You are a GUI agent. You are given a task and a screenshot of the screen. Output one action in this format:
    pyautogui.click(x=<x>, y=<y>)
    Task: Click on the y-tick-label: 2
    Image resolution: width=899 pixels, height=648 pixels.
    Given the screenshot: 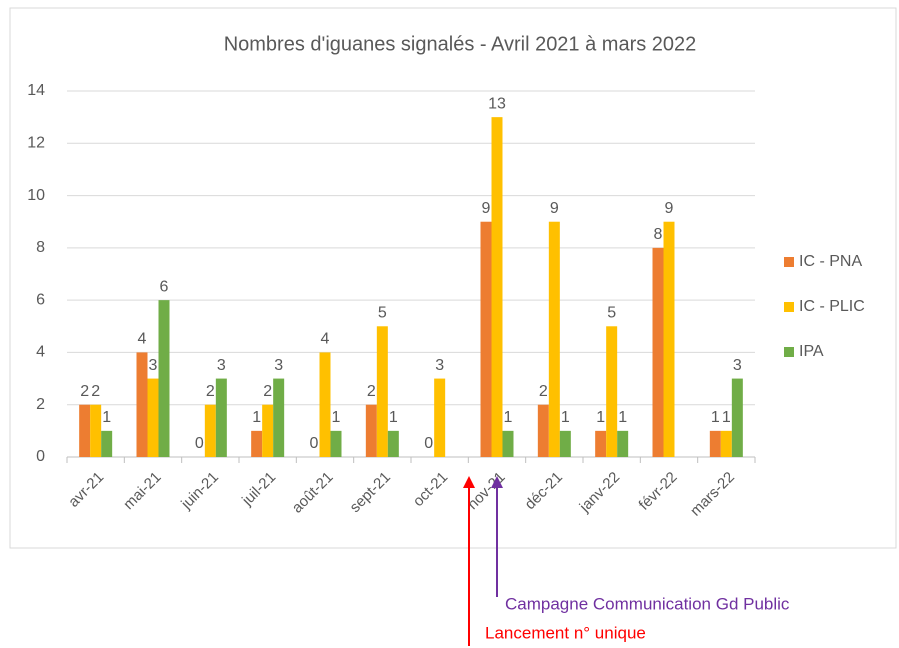 What is the action you would take?
    pyautogui.click(x=40, y=404)
    